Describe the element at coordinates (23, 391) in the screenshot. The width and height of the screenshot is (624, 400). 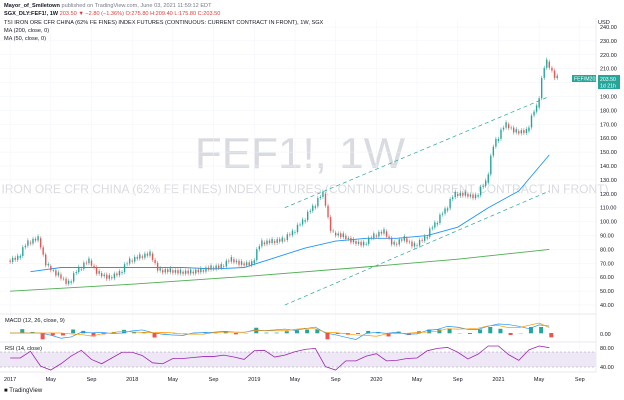
I see `tradingview-logo: ■ TradingView` at that location.